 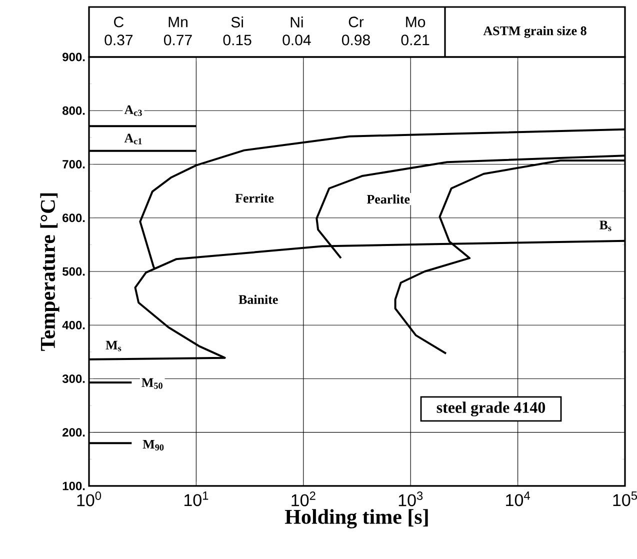 What do you see at coordinates (416, 22) in the screenshot?
I see `text: Mo` at bounding box center [416, 22].